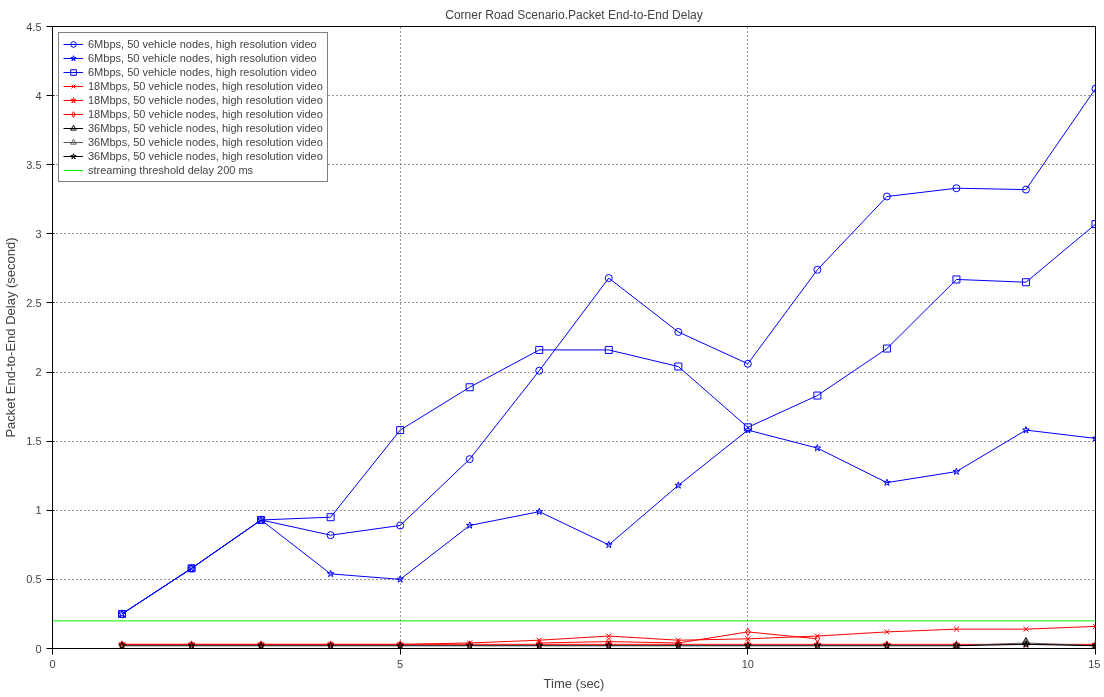 The height and width of the screenshot is (697, 1104). What do you see at coordinates (11, 337) in the screenshot?
I see `y-axis-title: Packet End-to-End Delay (second)` at bounding box center [11, 337].